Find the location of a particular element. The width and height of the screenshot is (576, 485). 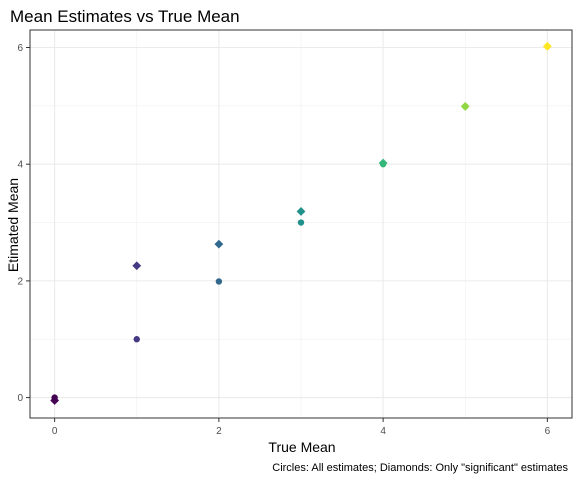

y-tick-label: 4 is located at coordinates (20, 165).